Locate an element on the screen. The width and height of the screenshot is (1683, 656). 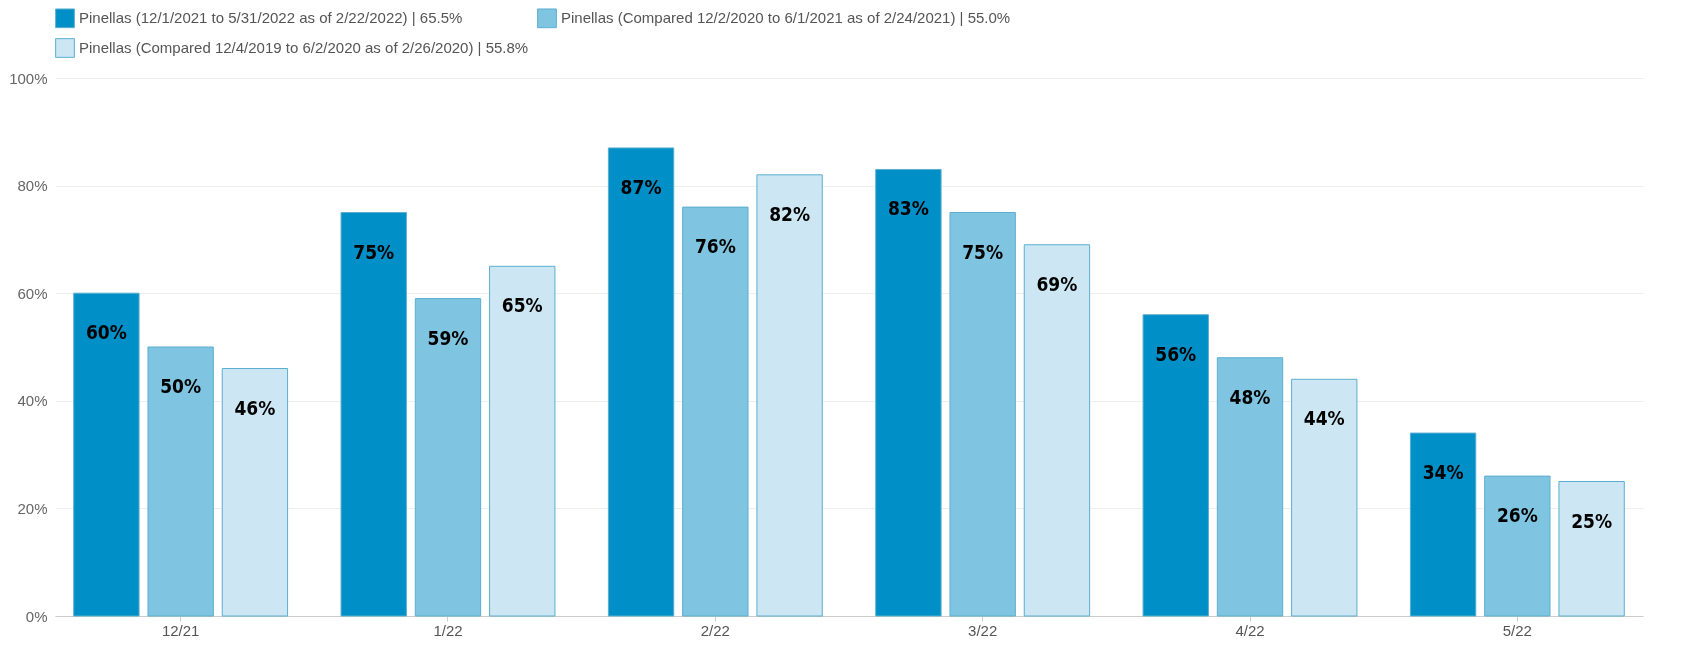
data-label: 60% is located at coordinates (106, 332).